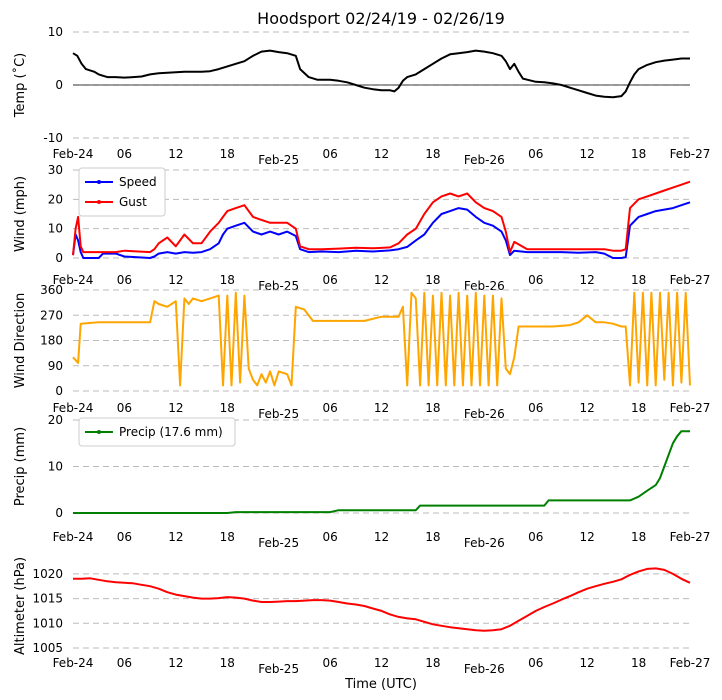 The height and width of the screenshot is (700, 722). I want to click on series-line-temp, so click(381, 74).